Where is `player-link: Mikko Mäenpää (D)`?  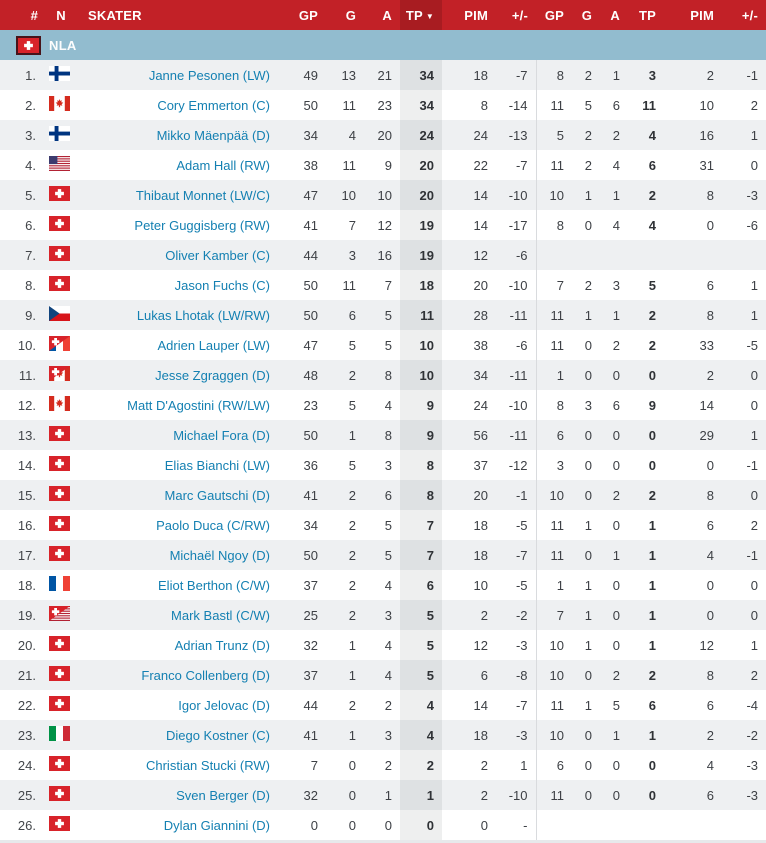
player-link: Mikko Mäenpää (D) is located at coordinates (213, 135).